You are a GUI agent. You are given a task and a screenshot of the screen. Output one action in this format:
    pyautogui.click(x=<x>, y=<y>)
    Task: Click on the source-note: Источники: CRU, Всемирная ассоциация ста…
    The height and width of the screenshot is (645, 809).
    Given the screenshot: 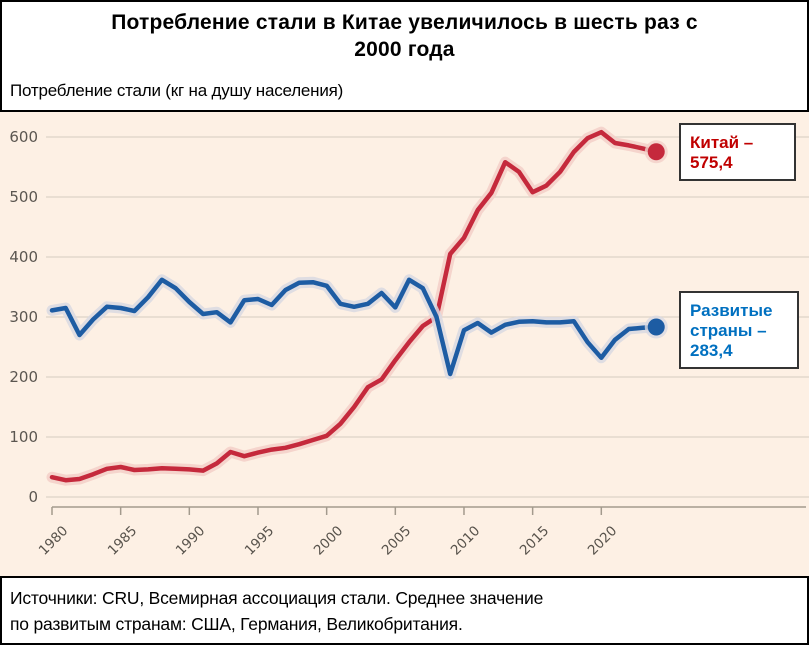 What is the action you would take?
    pyautogui.click(x=404, y=610)
    